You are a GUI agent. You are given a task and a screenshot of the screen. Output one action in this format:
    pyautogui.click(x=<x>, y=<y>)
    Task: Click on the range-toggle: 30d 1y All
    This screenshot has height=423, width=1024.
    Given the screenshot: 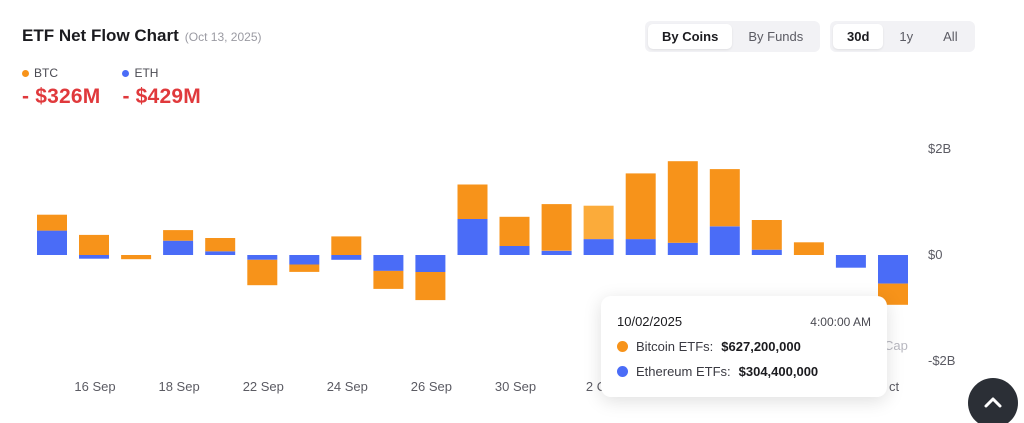 What is the action you would take?
    pyautogui.click(x=902, y=36)
    